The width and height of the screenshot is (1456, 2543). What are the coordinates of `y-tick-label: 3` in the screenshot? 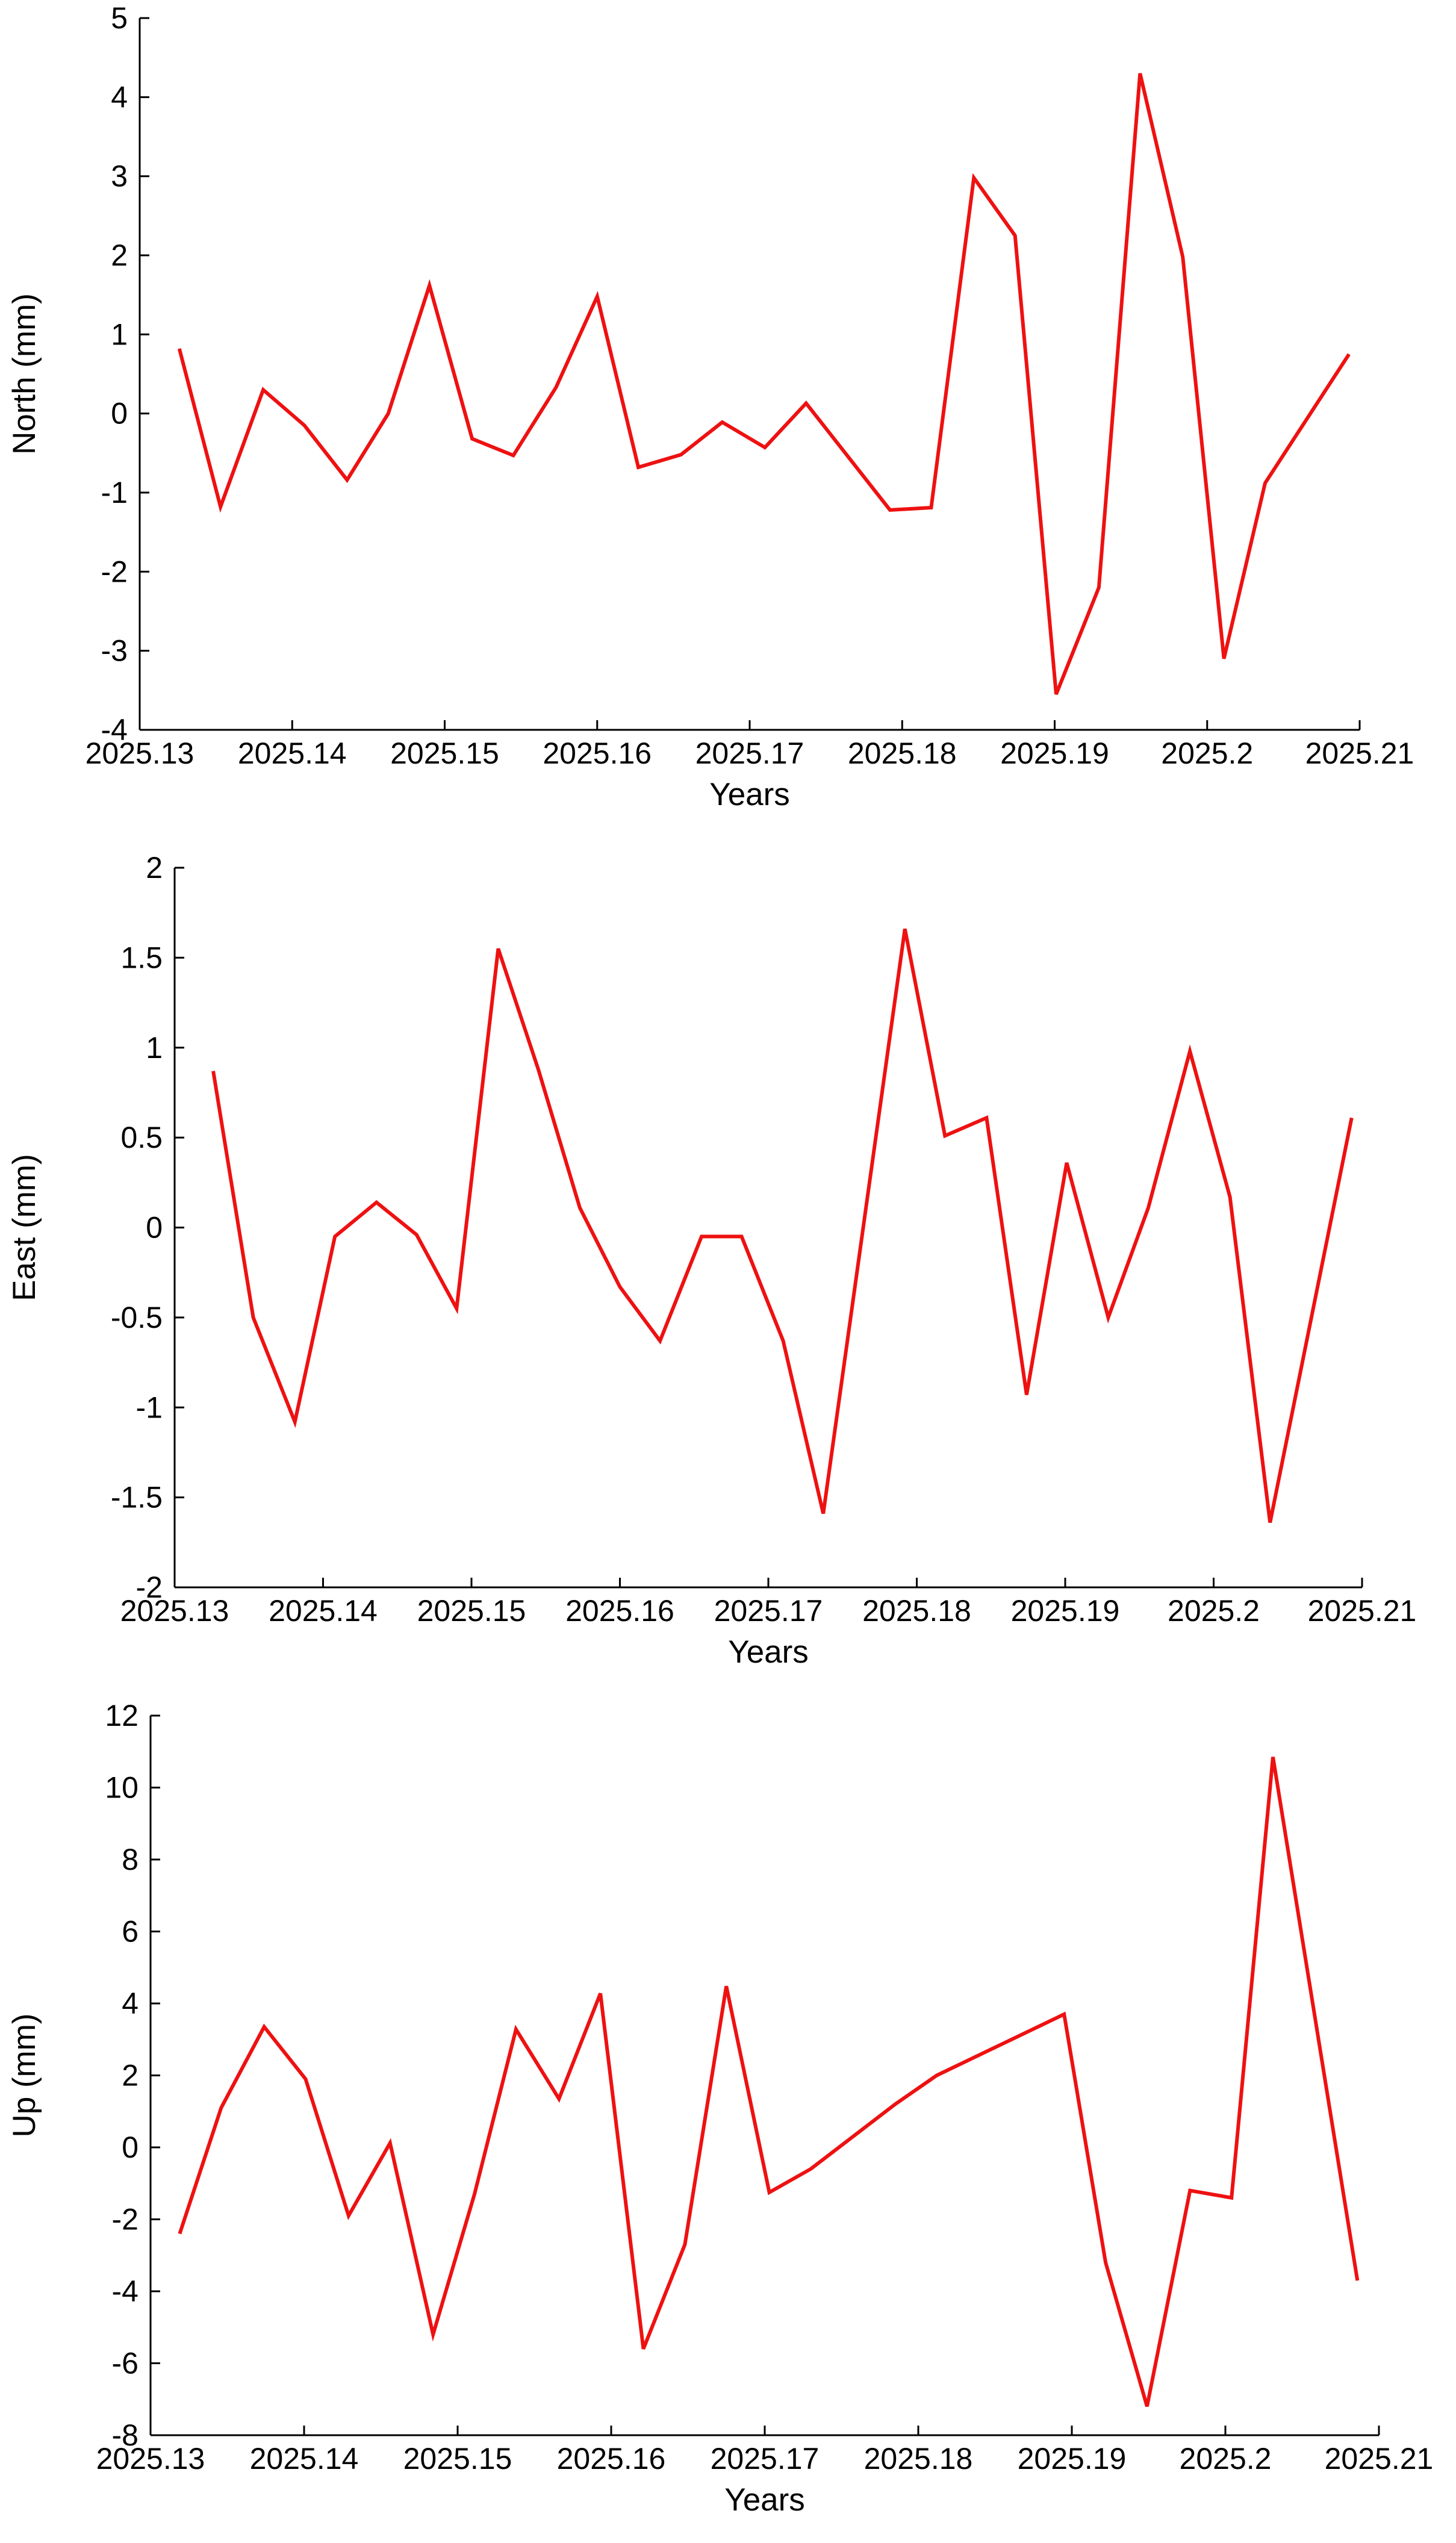 It's located at (120, 176).